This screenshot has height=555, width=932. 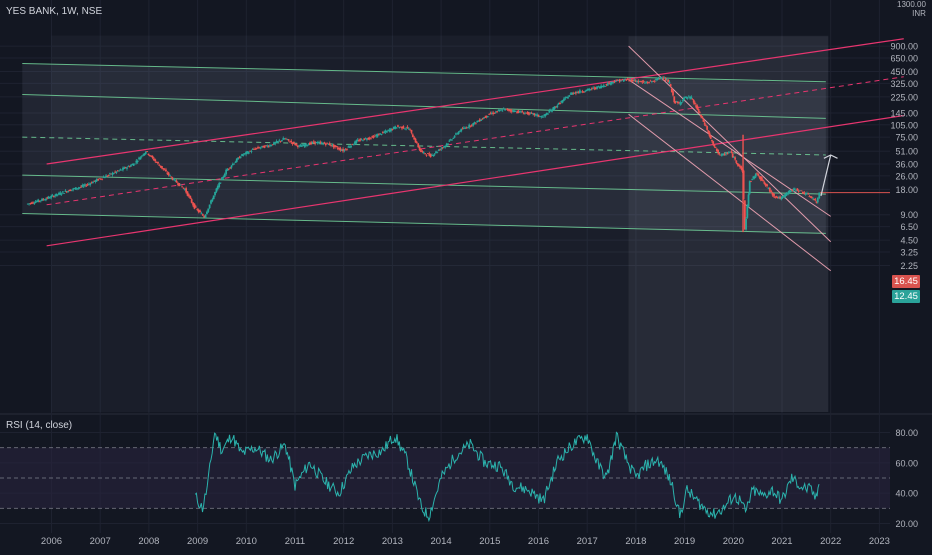 What do you see at coordinates (826, 175) in the screenshot?
I see `target-arrow-shaft` at bounding box center [826, 175].